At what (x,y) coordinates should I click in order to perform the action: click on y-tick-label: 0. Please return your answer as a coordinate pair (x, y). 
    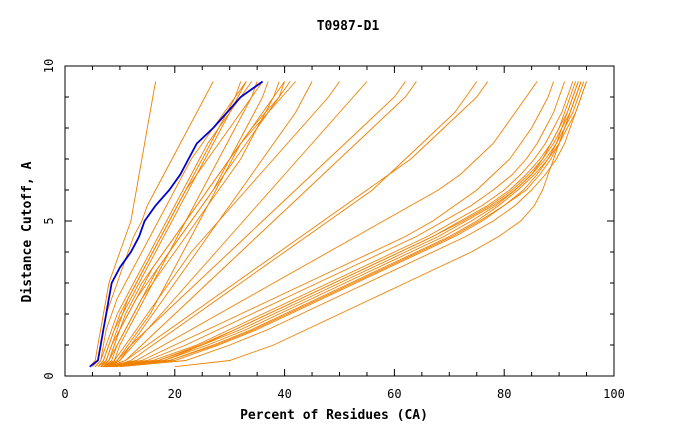
    Looking at the image, I should click on (49, 375).